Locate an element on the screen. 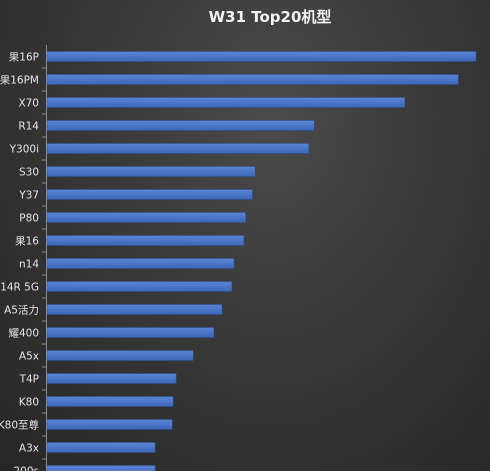  y-tick-label: 耀400 is located at coordinates (23, 334).